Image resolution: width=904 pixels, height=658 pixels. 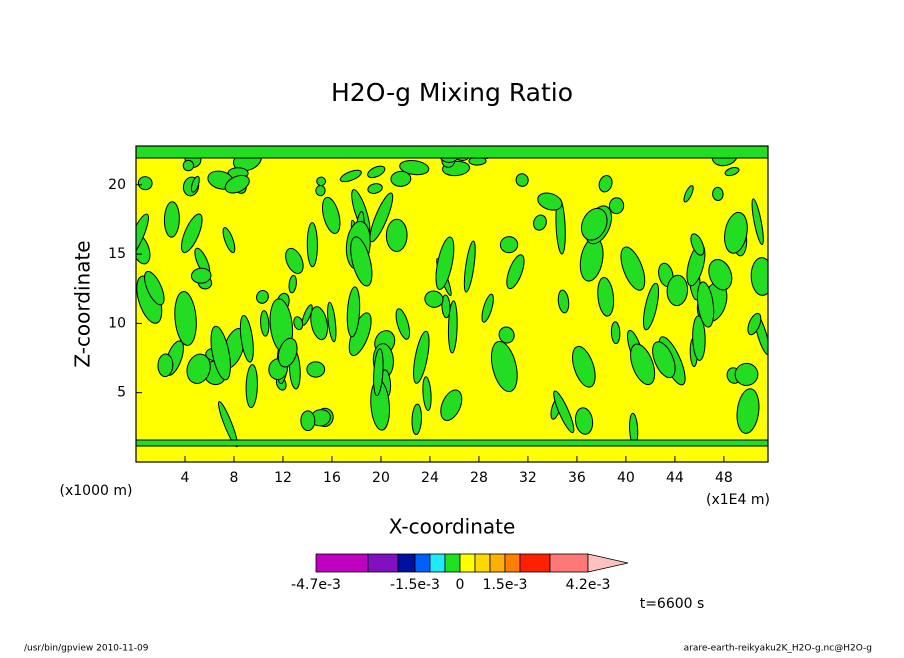 What do you see at coordinates (185, 478) in the screenshot?
I see `x-tick-label: 4` at bounding box center [185, 478].